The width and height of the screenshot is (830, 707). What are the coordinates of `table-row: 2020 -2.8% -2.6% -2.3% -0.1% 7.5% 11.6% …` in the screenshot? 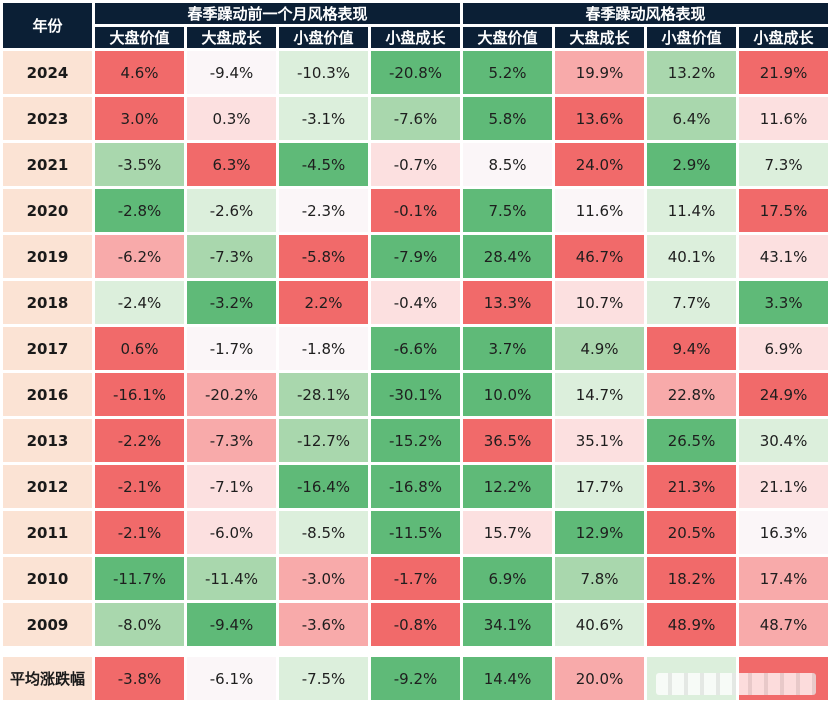 It's located at (416, 210).